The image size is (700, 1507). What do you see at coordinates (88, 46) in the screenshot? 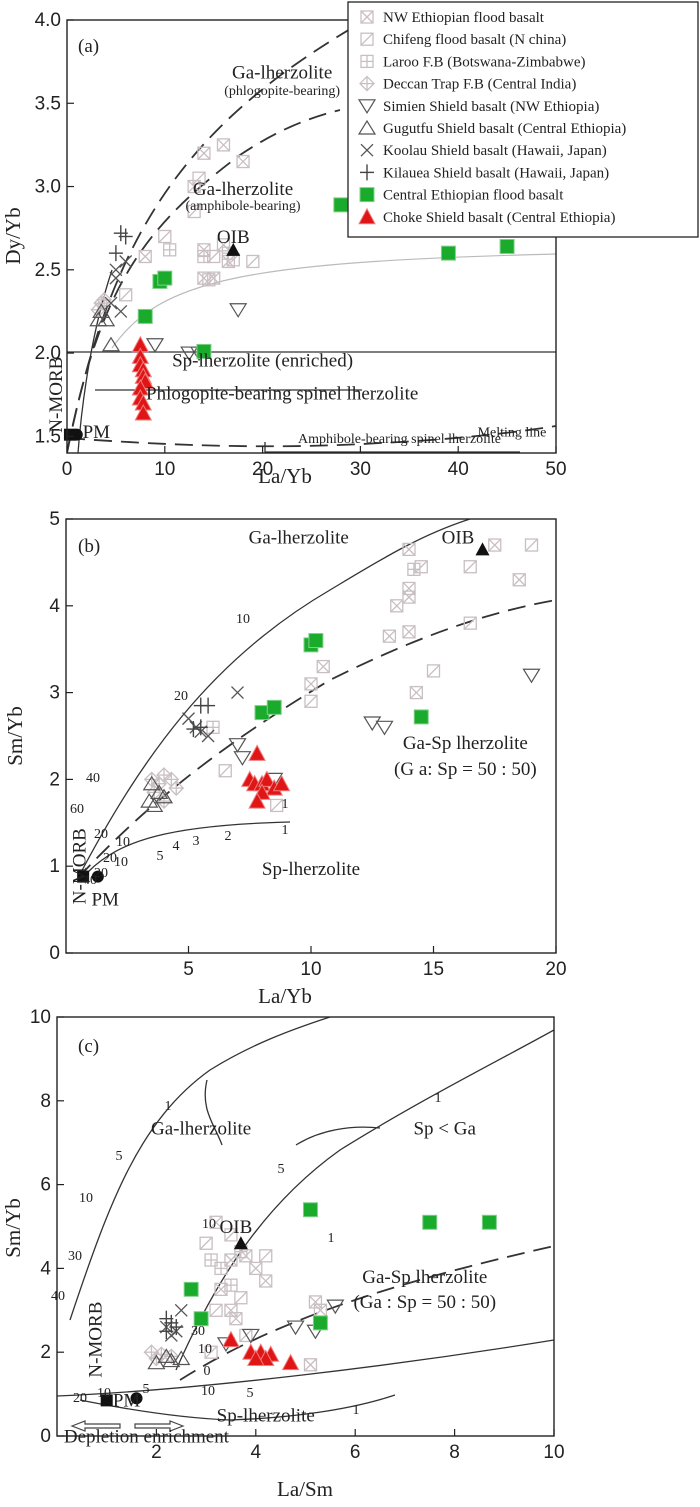
I see `panel-label-a: (a)` at bounding box center [88, 46].